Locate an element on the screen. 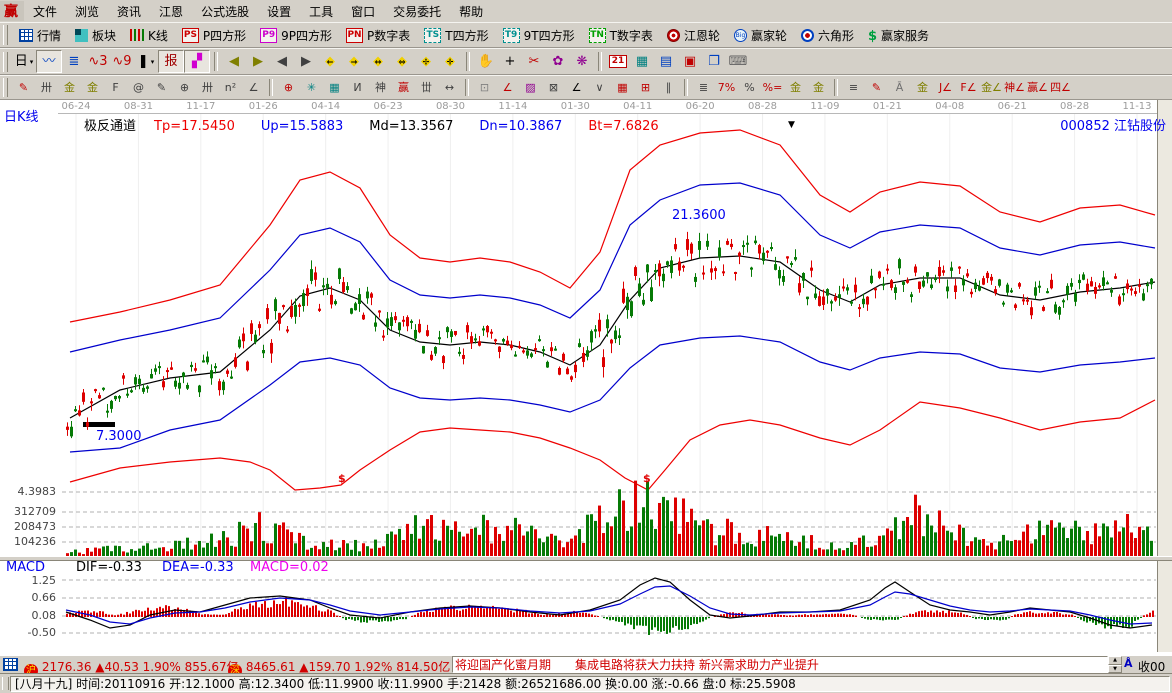 The width and height of the screenshot is (1172, 693). crosshair-button: + is located at coordinates (510, 61).